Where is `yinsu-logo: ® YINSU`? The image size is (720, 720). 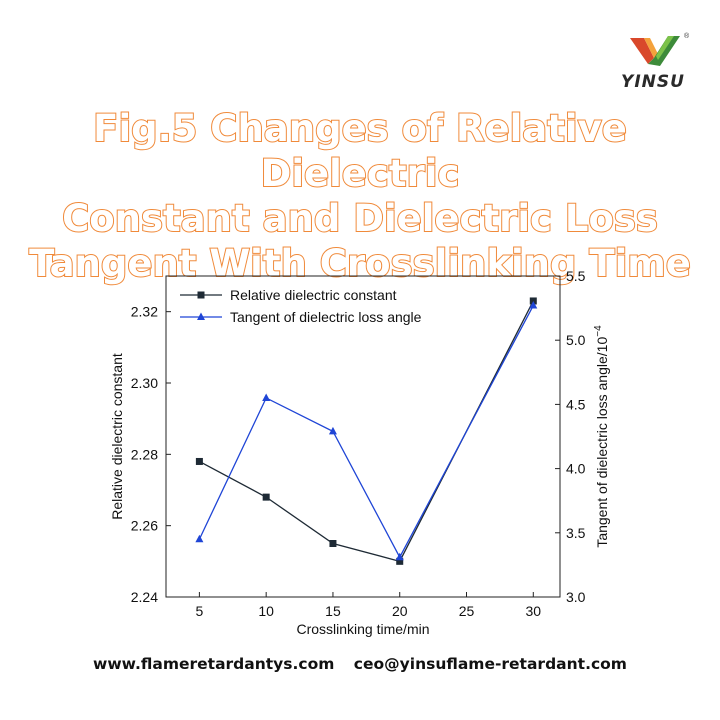
yinsu-logo: ® YINSU is located at coordinates (653, 65).